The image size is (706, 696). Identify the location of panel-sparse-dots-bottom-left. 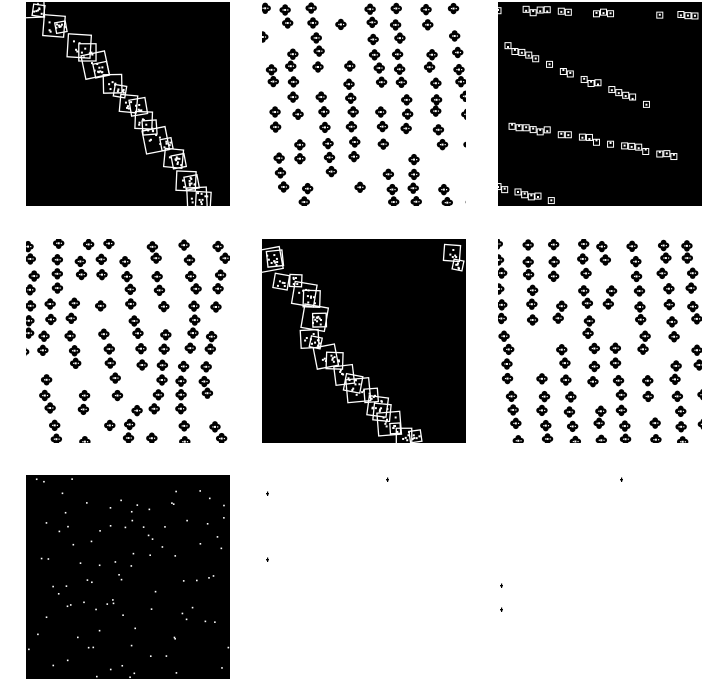
(128, 577).